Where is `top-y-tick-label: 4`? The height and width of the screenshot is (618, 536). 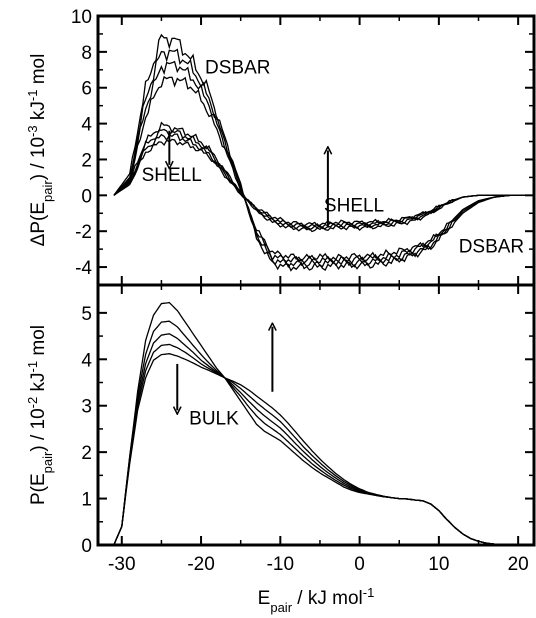
top-y-tick-label: 4 is located at coordinates (86, 125).